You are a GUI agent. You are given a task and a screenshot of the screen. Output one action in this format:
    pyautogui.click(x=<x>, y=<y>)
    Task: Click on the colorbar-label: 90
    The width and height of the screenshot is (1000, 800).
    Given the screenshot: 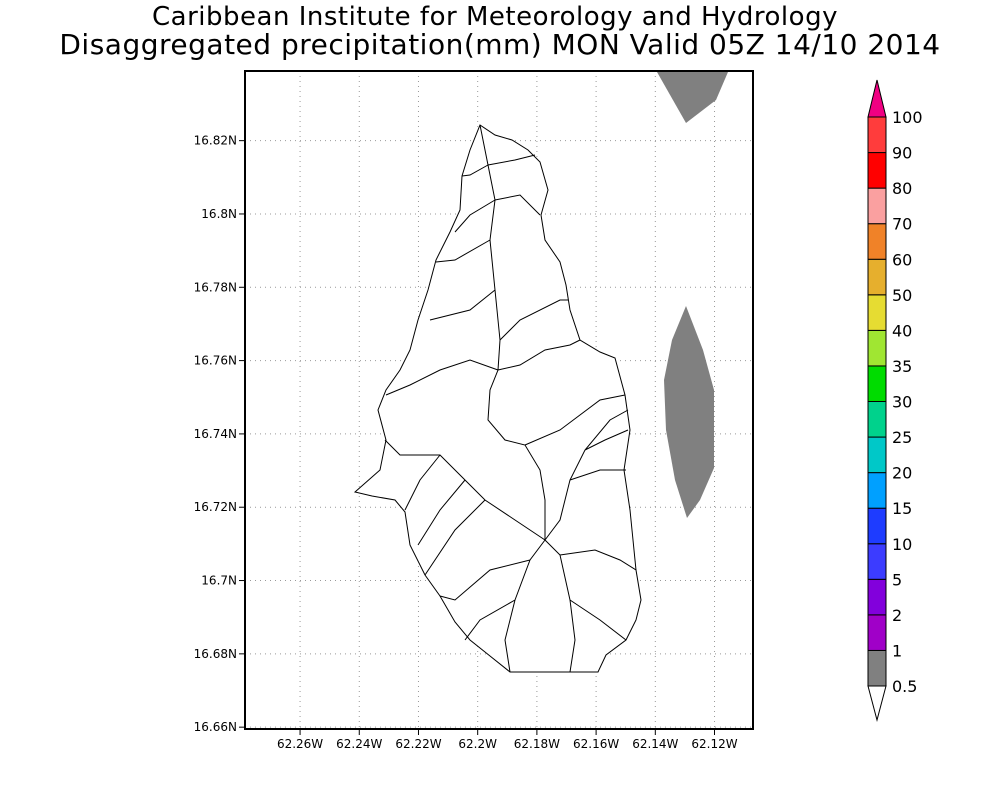 What is the action you would take?
    pyautogui.click(x=902, y=153)
    